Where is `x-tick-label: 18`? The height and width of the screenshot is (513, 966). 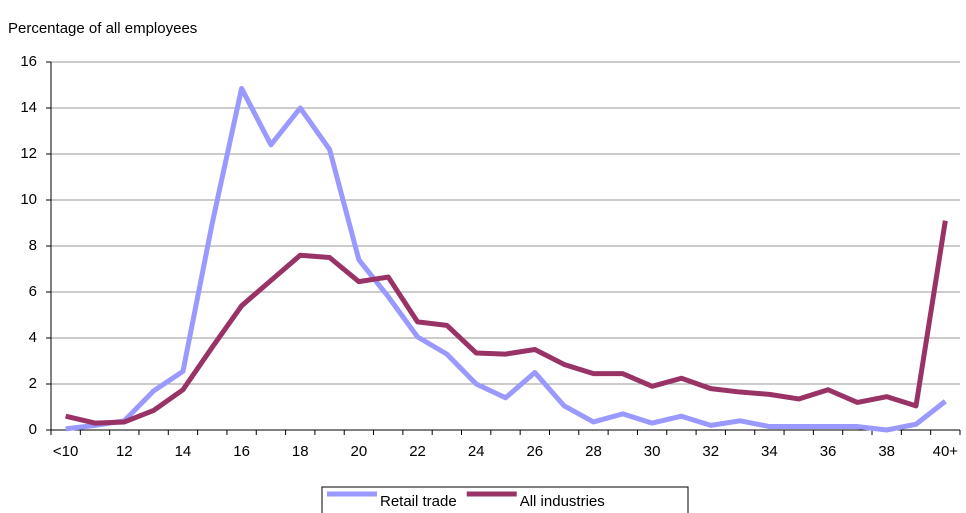 x-tick-label: 18 is located at coordinates (300, 451).